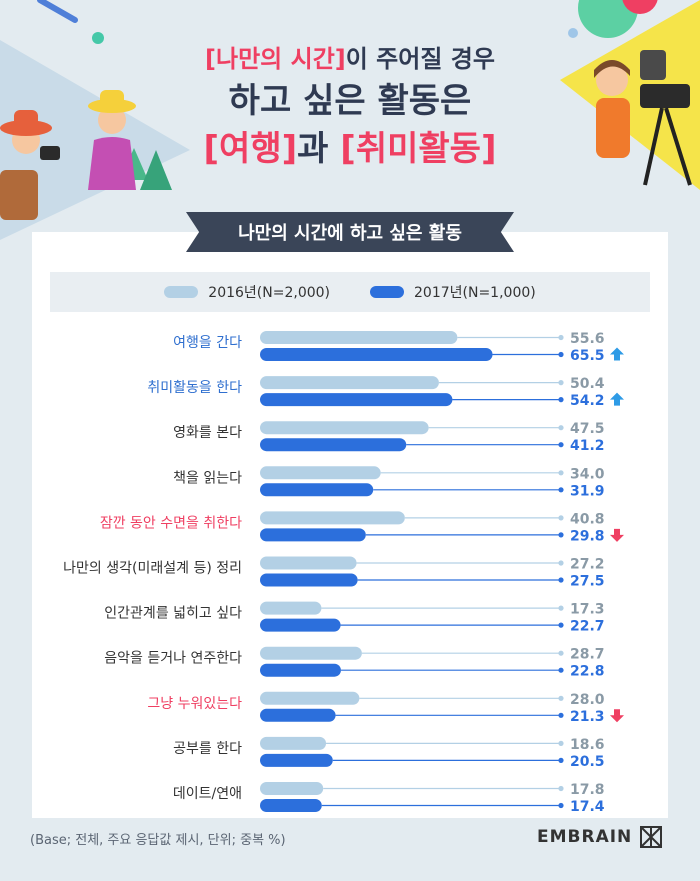  I want to click on tree-icon, so click(156, 170).